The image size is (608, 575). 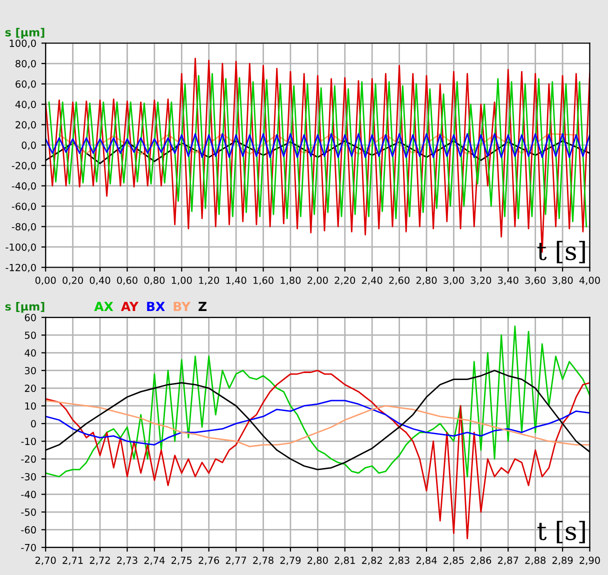 What do you see at coordinates (182, 280) in the screenshot?
I see `x-tick-label: 1,00` at bounding box center [182, 280].